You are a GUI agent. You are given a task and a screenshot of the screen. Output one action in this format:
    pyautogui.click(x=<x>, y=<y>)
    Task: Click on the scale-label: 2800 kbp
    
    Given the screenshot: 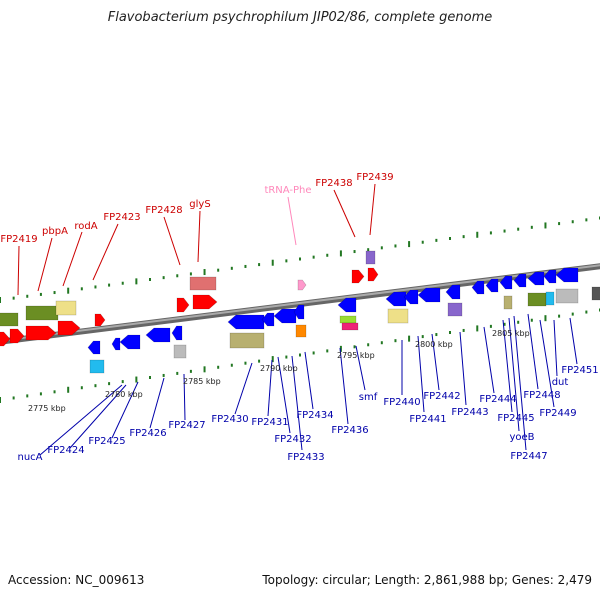 What is the action you would take?
    pyautogui.click(x=434, y=344)
    